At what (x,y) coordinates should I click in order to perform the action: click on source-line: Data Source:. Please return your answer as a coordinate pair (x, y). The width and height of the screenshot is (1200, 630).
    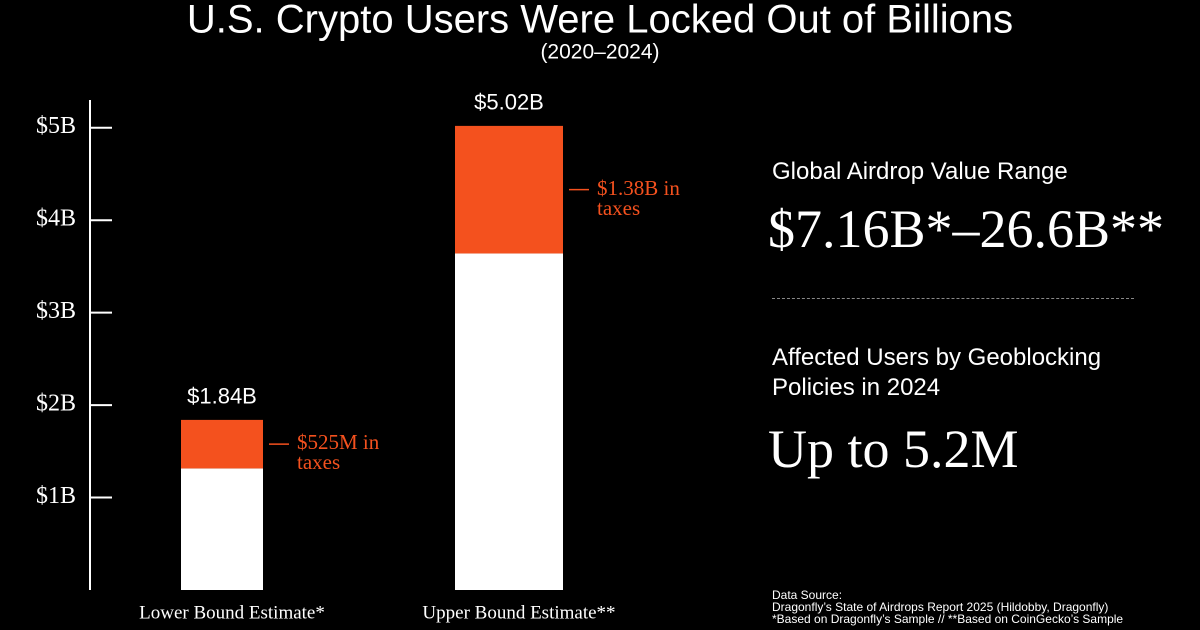
    Looking at the image, I should click on (807, 595).